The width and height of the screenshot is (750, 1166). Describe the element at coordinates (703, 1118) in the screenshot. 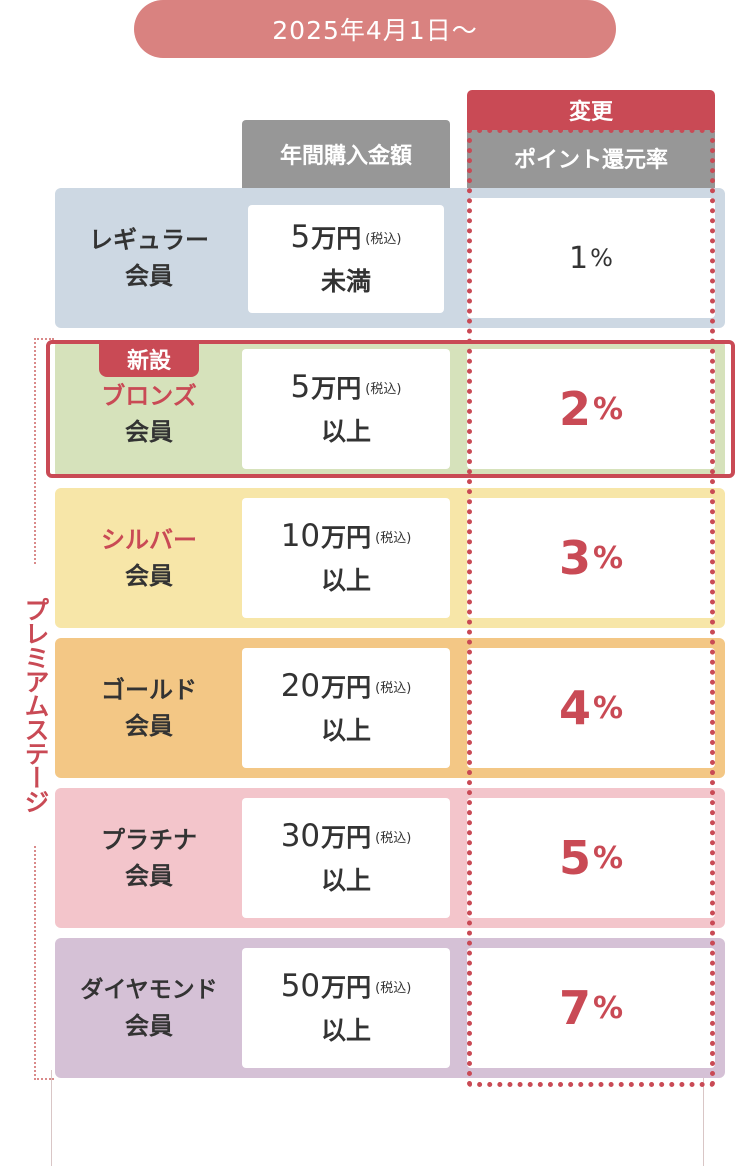

I see `right-guide-line` at that location.